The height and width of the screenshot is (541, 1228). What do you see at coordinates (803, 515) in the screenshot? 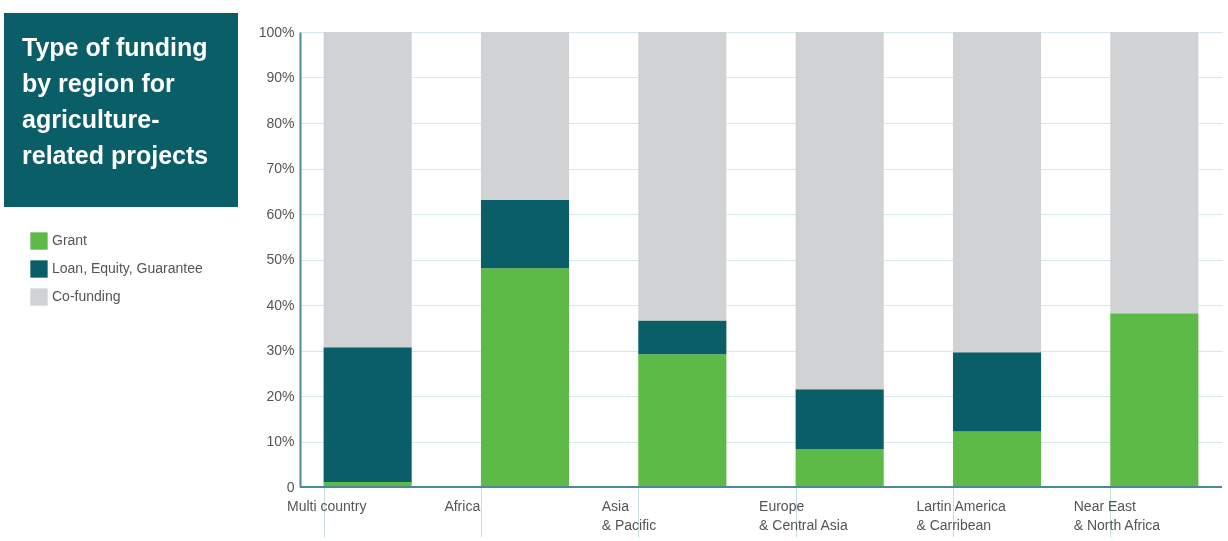
I see `x-tick-label: Europe & Central Asia` at bounding box center [803, 515].